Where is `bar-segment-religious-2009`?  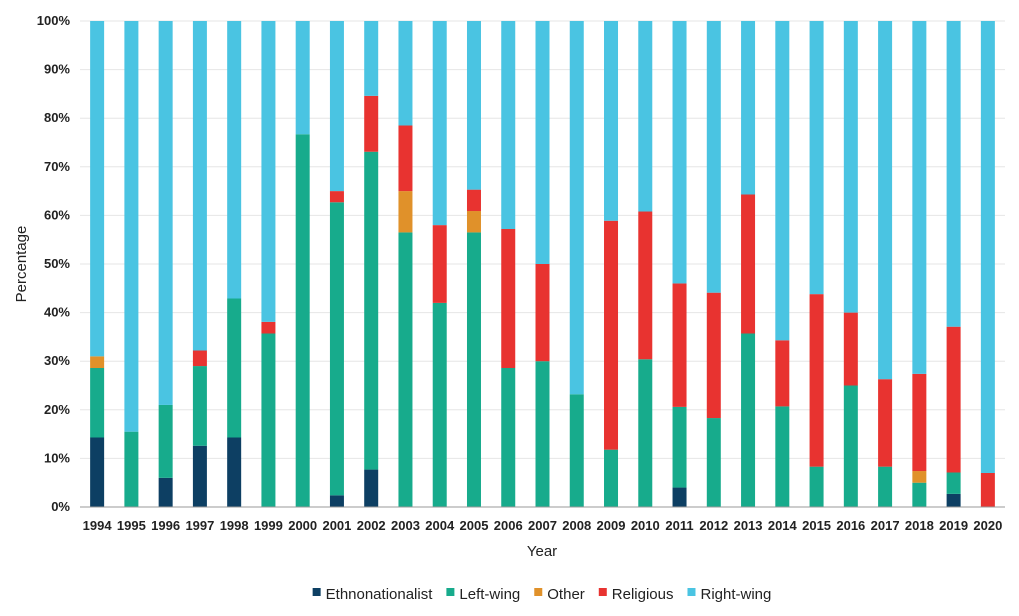 bar-segment-religious-2009 is located at coordinates (611, 335).